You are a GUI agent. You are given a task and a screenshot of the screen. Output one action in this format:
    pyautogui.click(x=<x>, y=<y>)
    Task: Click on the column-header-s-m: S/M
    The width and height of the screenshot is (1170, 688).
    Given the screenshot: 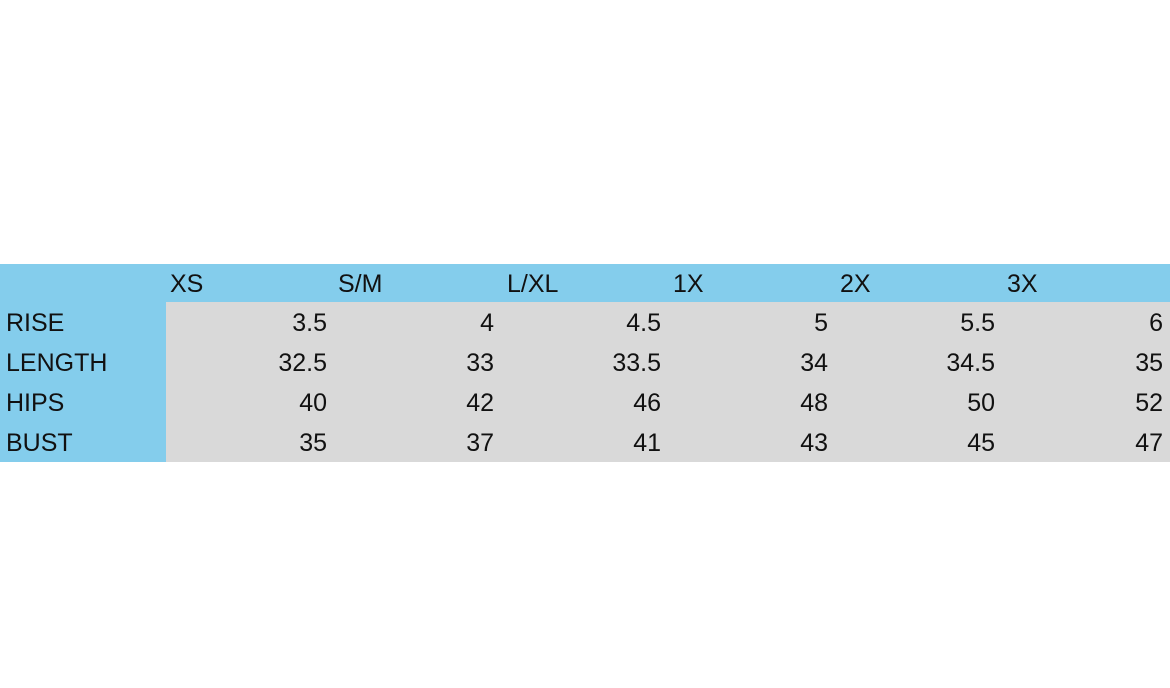 What is the action you would take?
    pyautogui.click(x=360, y=284)
    